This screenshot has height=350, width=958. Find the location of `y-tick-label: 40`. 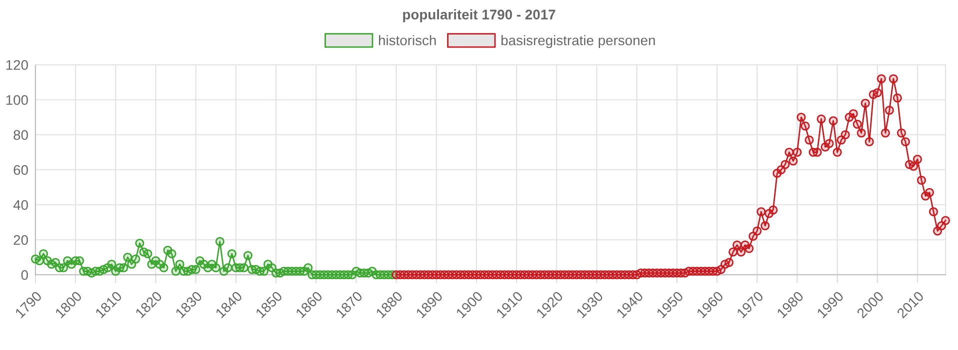

y-tick-label: 40 is located at coordinates (20, 205).